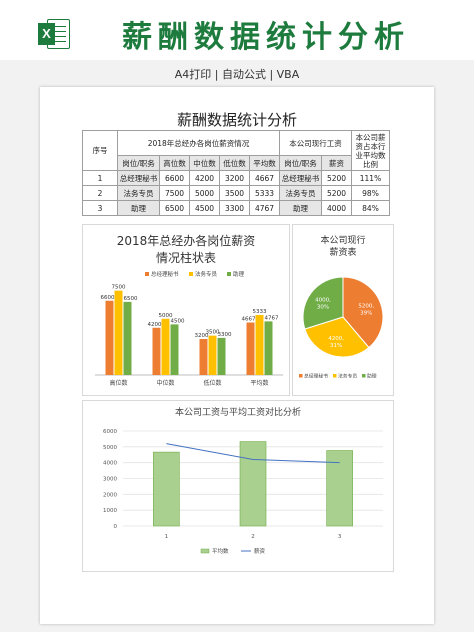 The height and width of the screenshot is (632, 474). I want to click on table-cell: 2, so click(100, 193).